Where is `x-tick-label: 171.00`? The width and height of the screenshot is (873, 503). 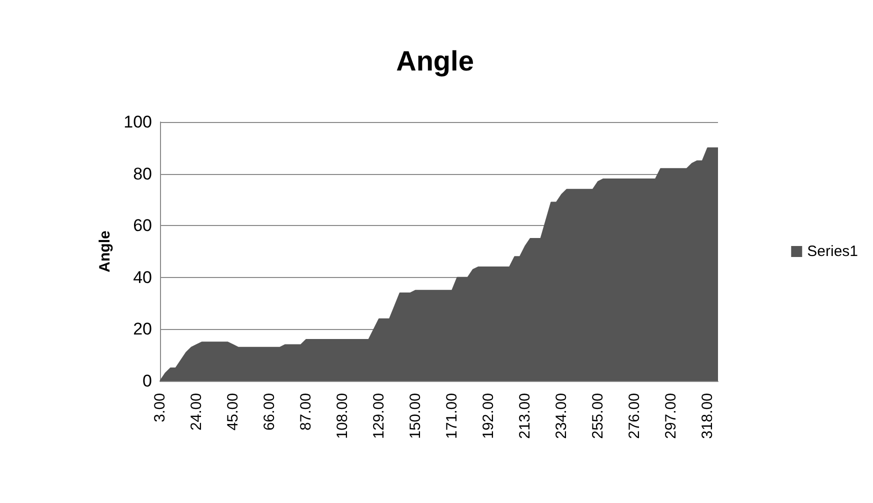
x-tick-label: 171.00 is located at coordinates (452, 416).